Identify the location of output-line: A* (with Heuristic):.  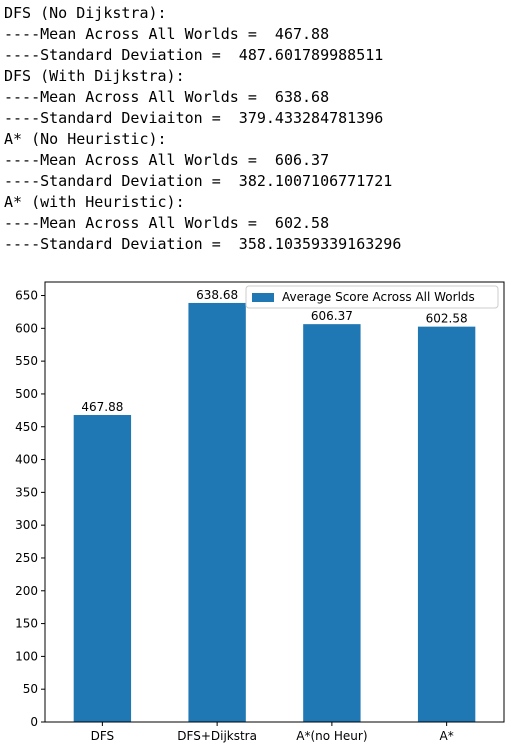
(94, 202).